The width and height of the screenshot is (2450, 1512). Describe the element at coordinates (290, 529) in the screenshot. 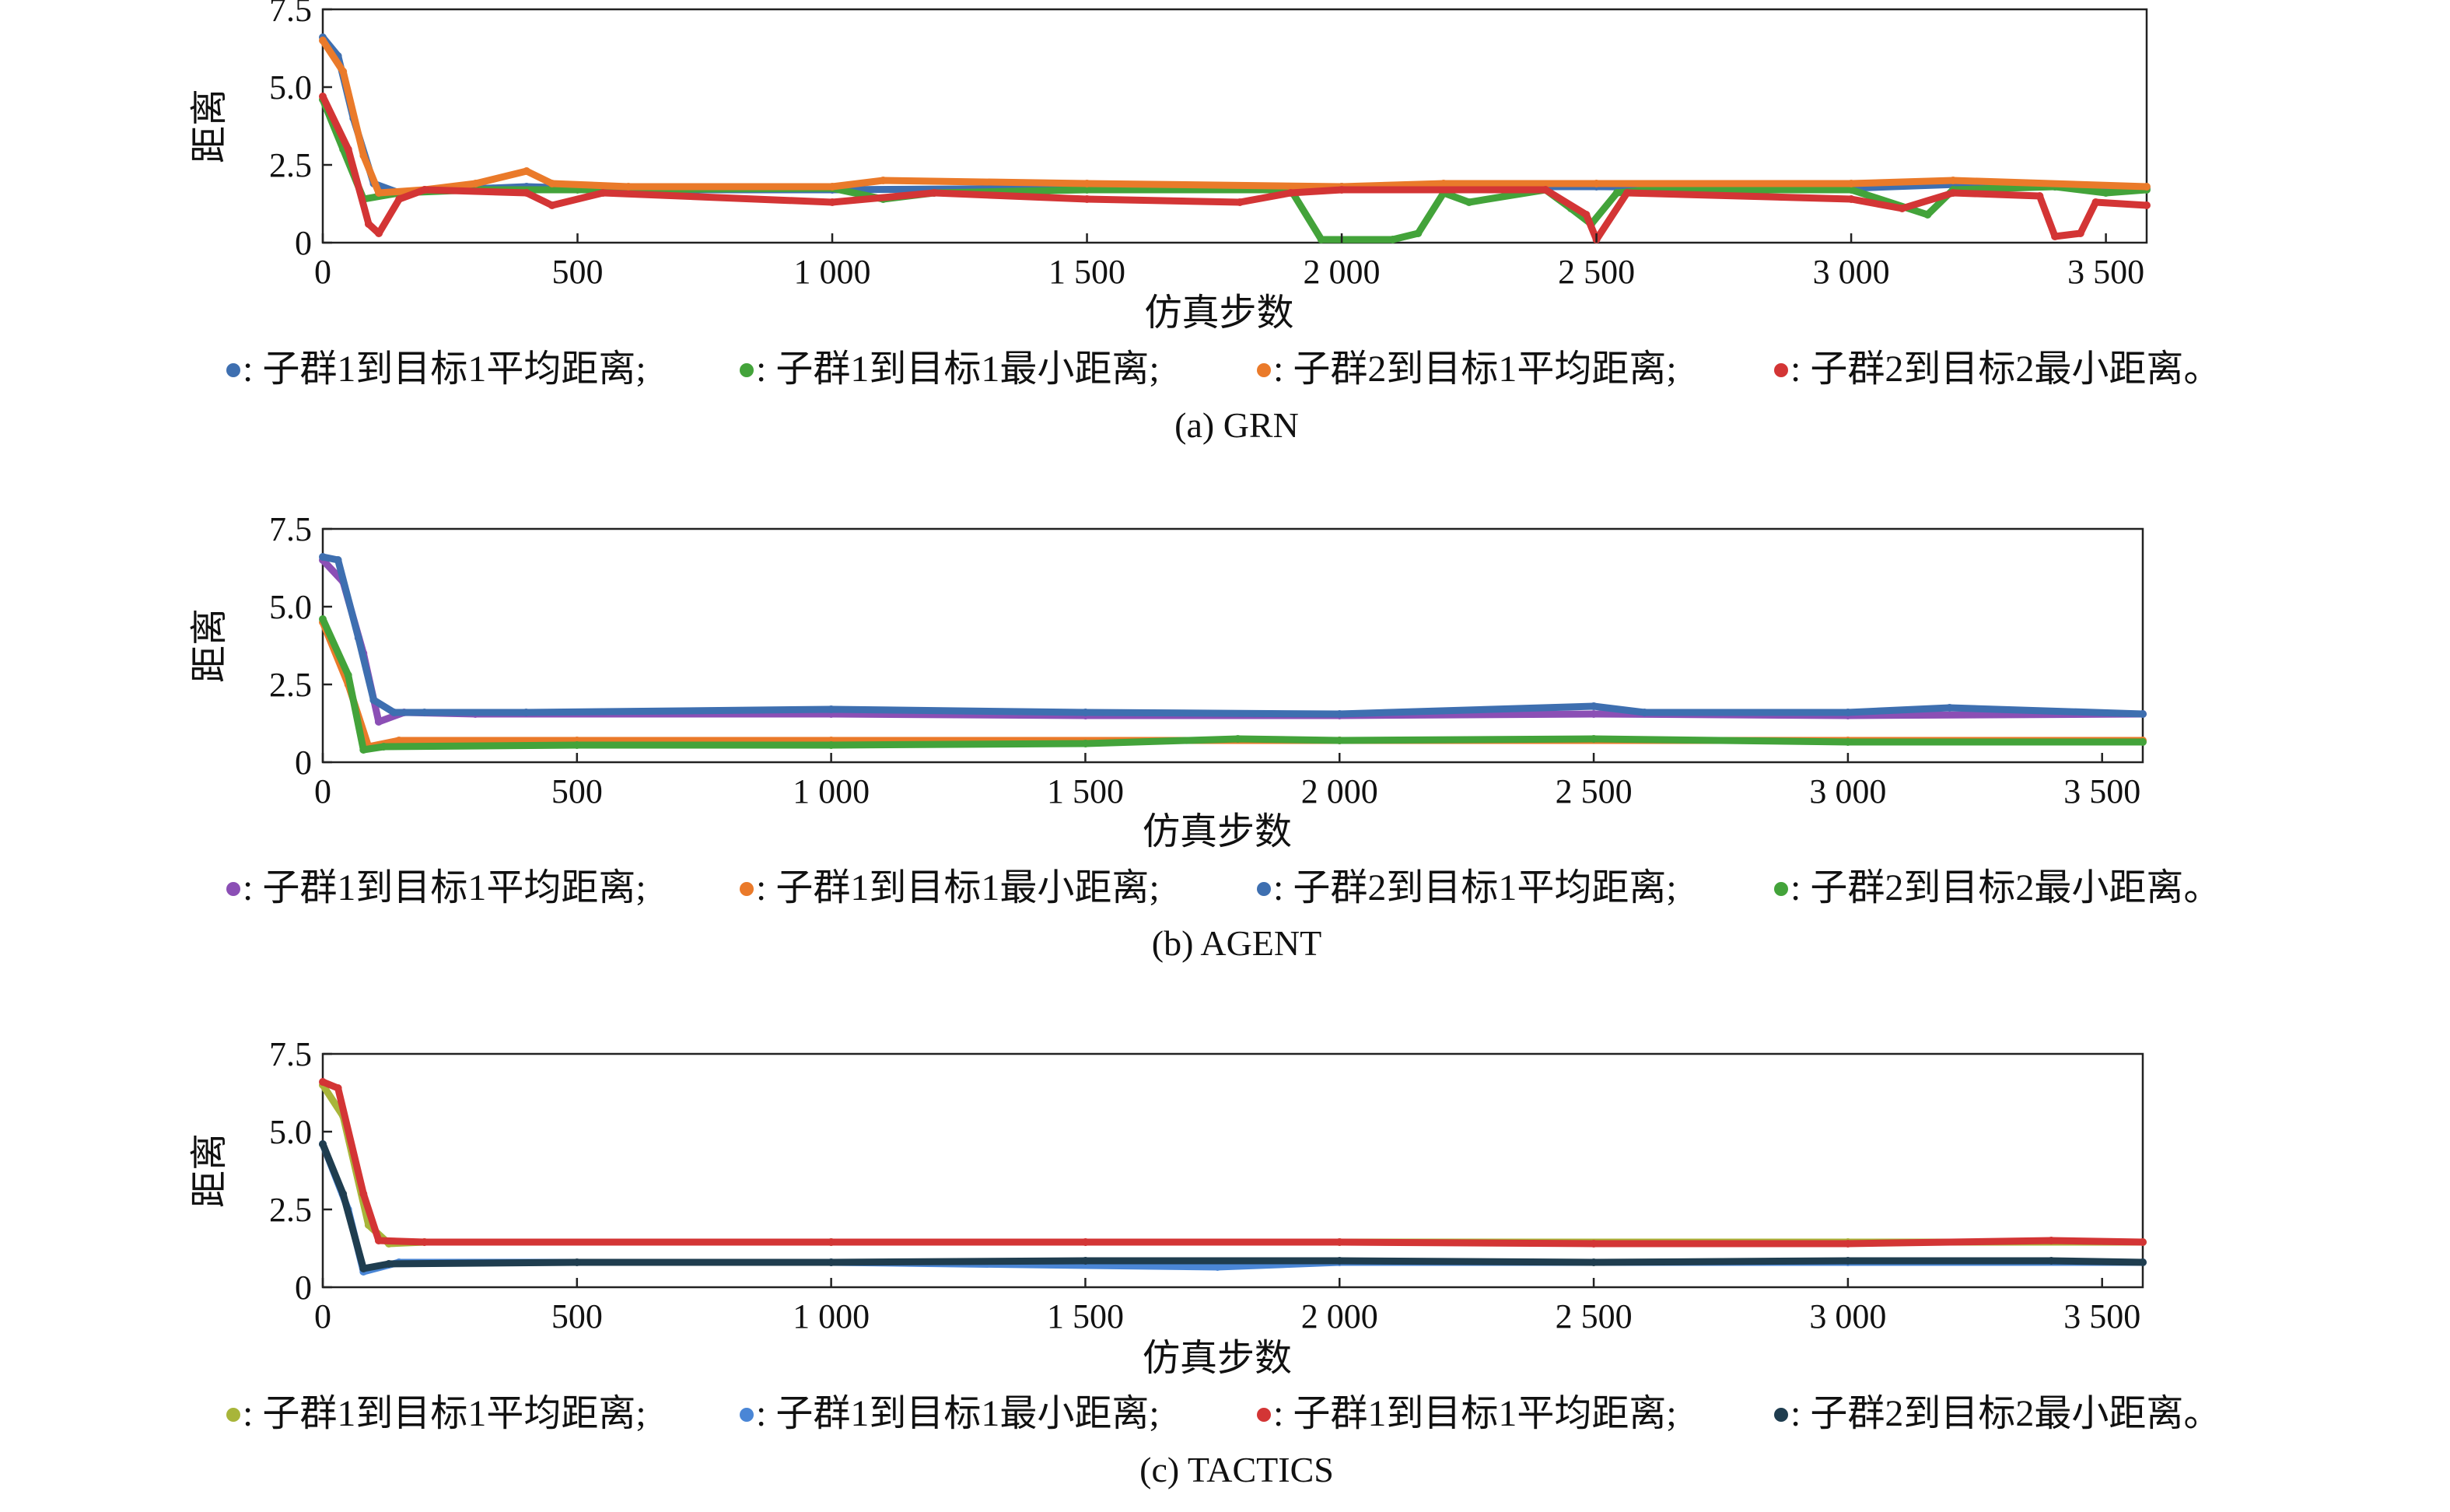

I see `y-tick-label: 7.5` at that location.